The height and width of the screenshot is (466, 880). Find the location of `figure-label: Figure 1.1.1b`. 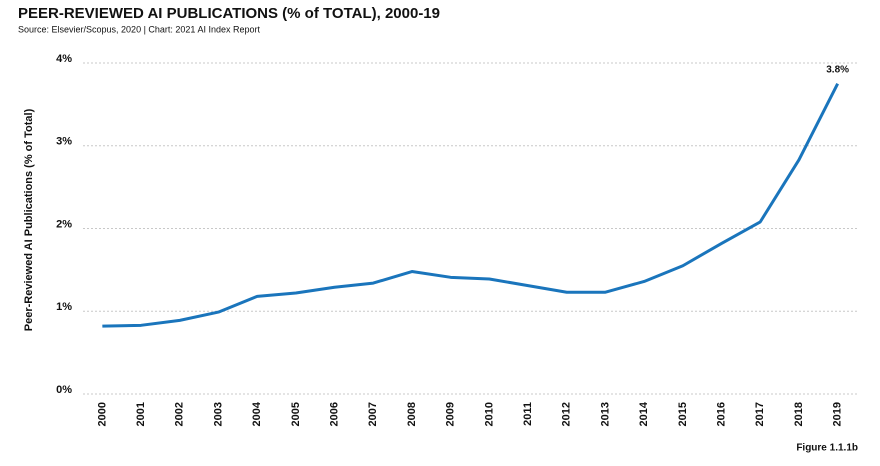

figure-label: Figure 1.1.1b is located at coordinates (827, 448).